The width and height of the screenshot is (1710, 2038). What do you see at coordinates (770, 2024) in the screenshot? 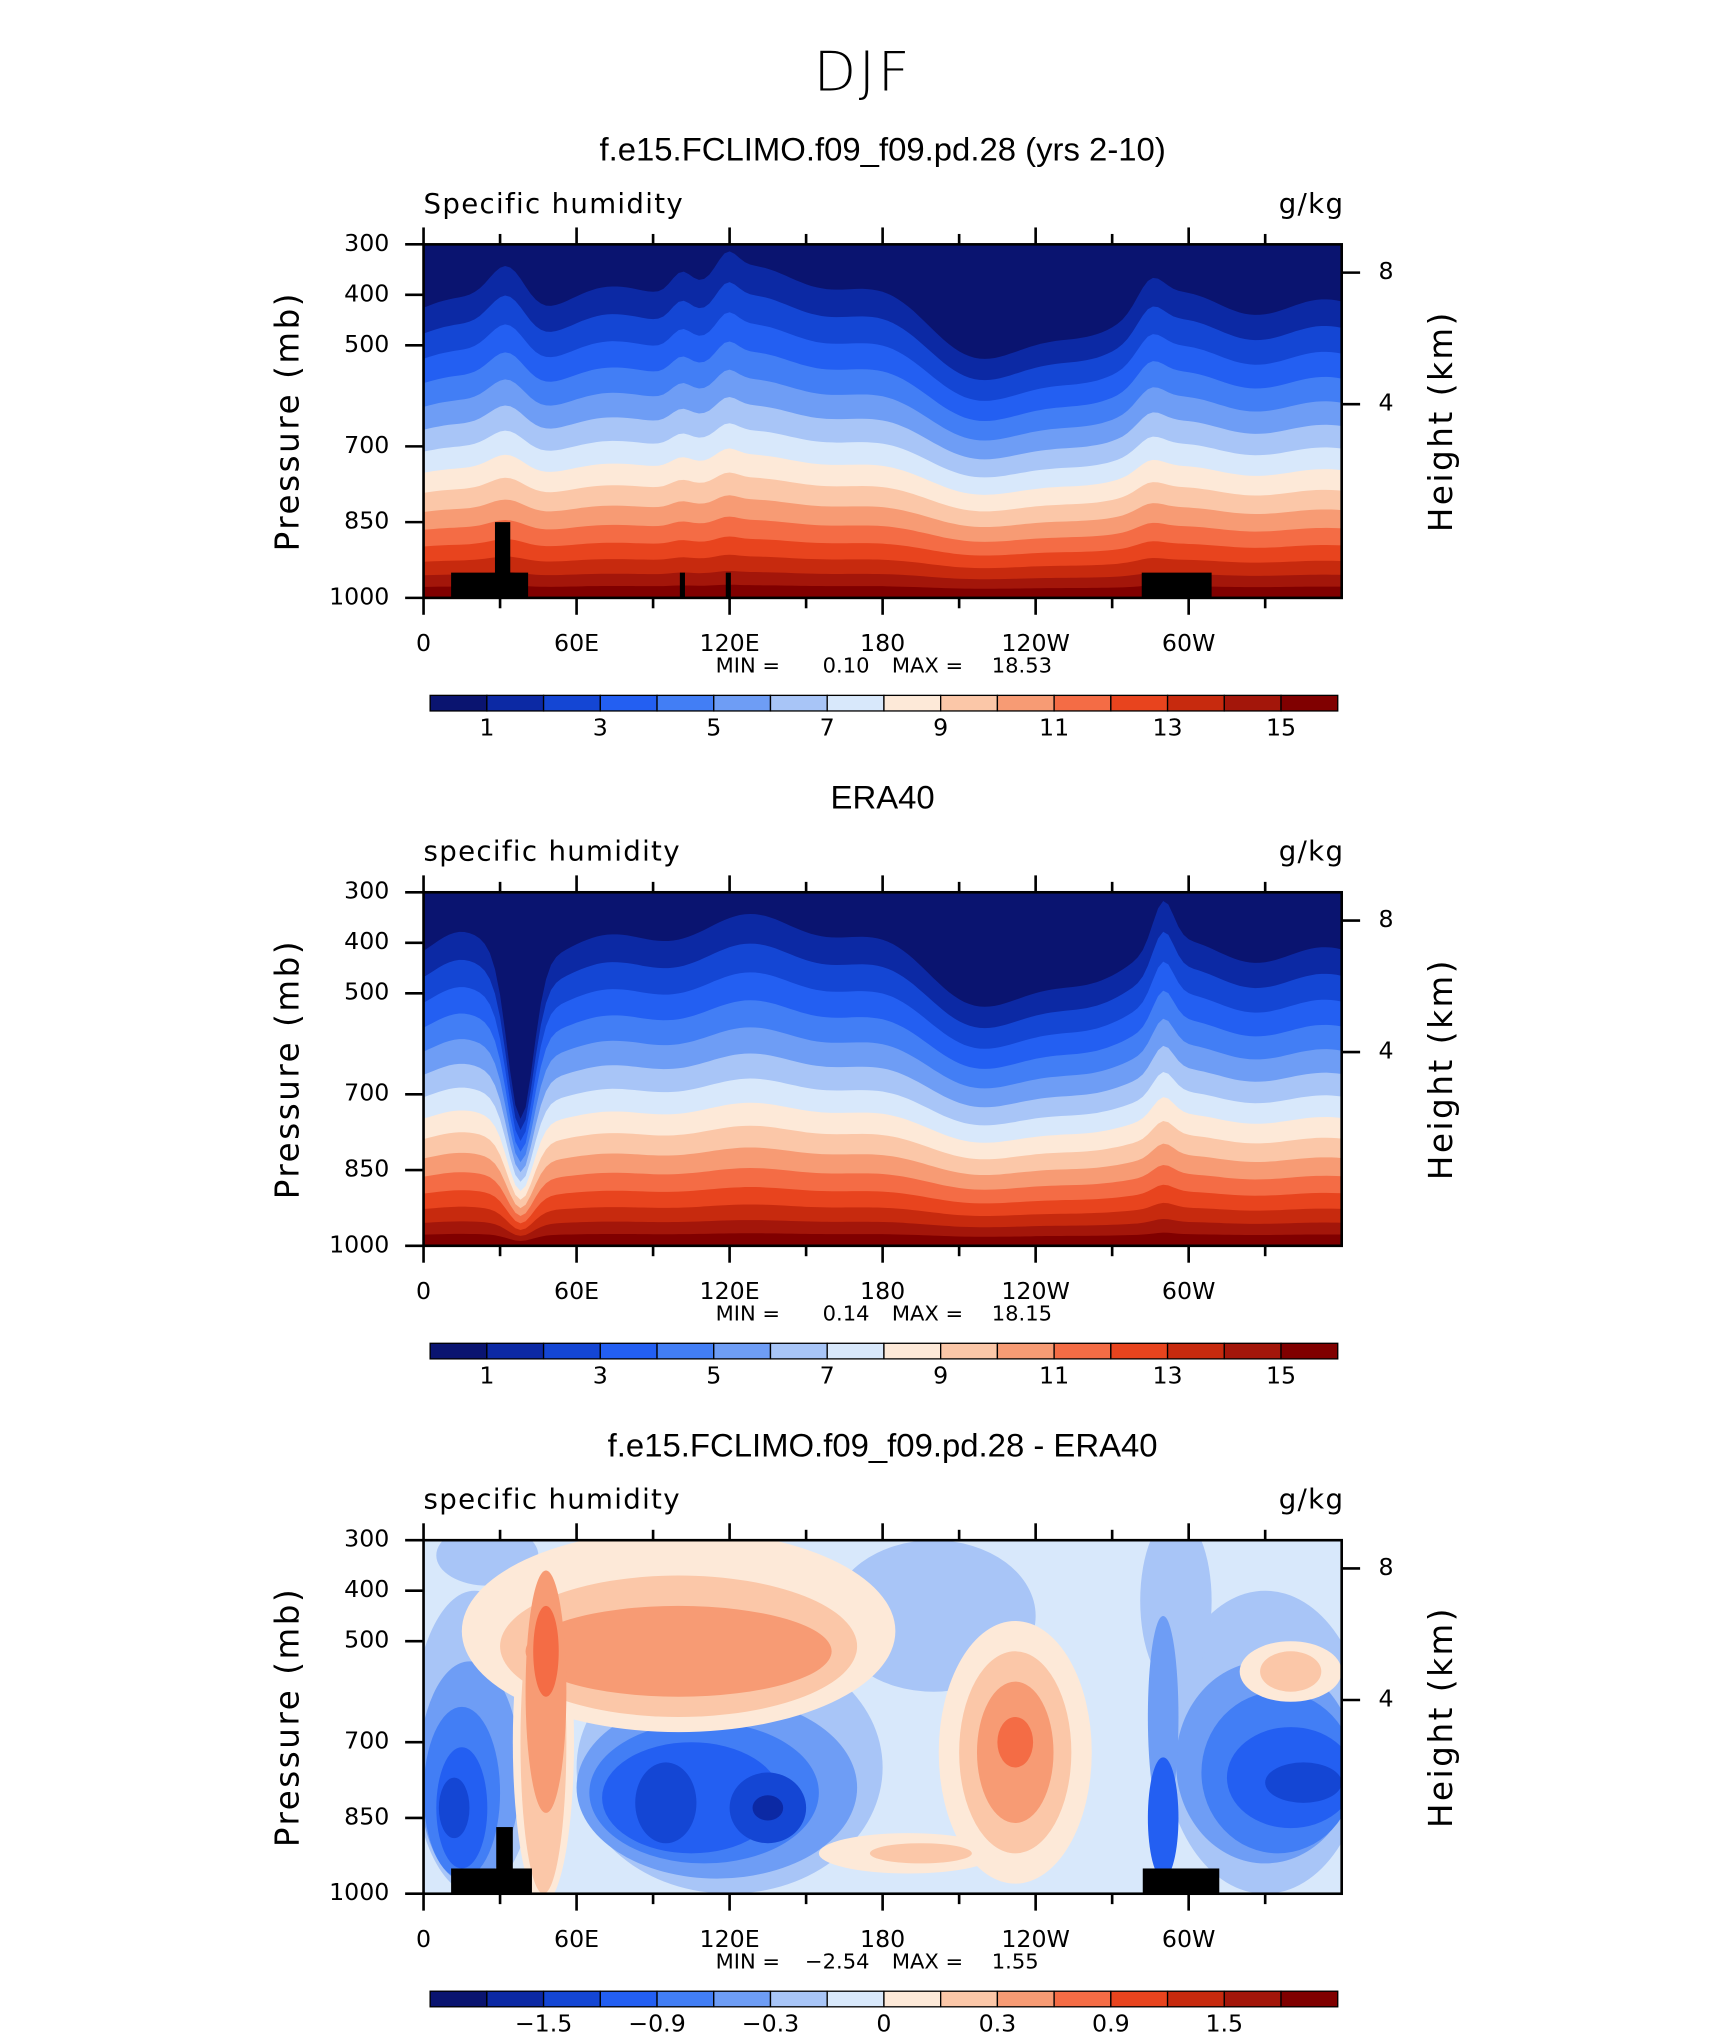
I see `colorbar-label: −0.3` at bounding box center [770, 2024].